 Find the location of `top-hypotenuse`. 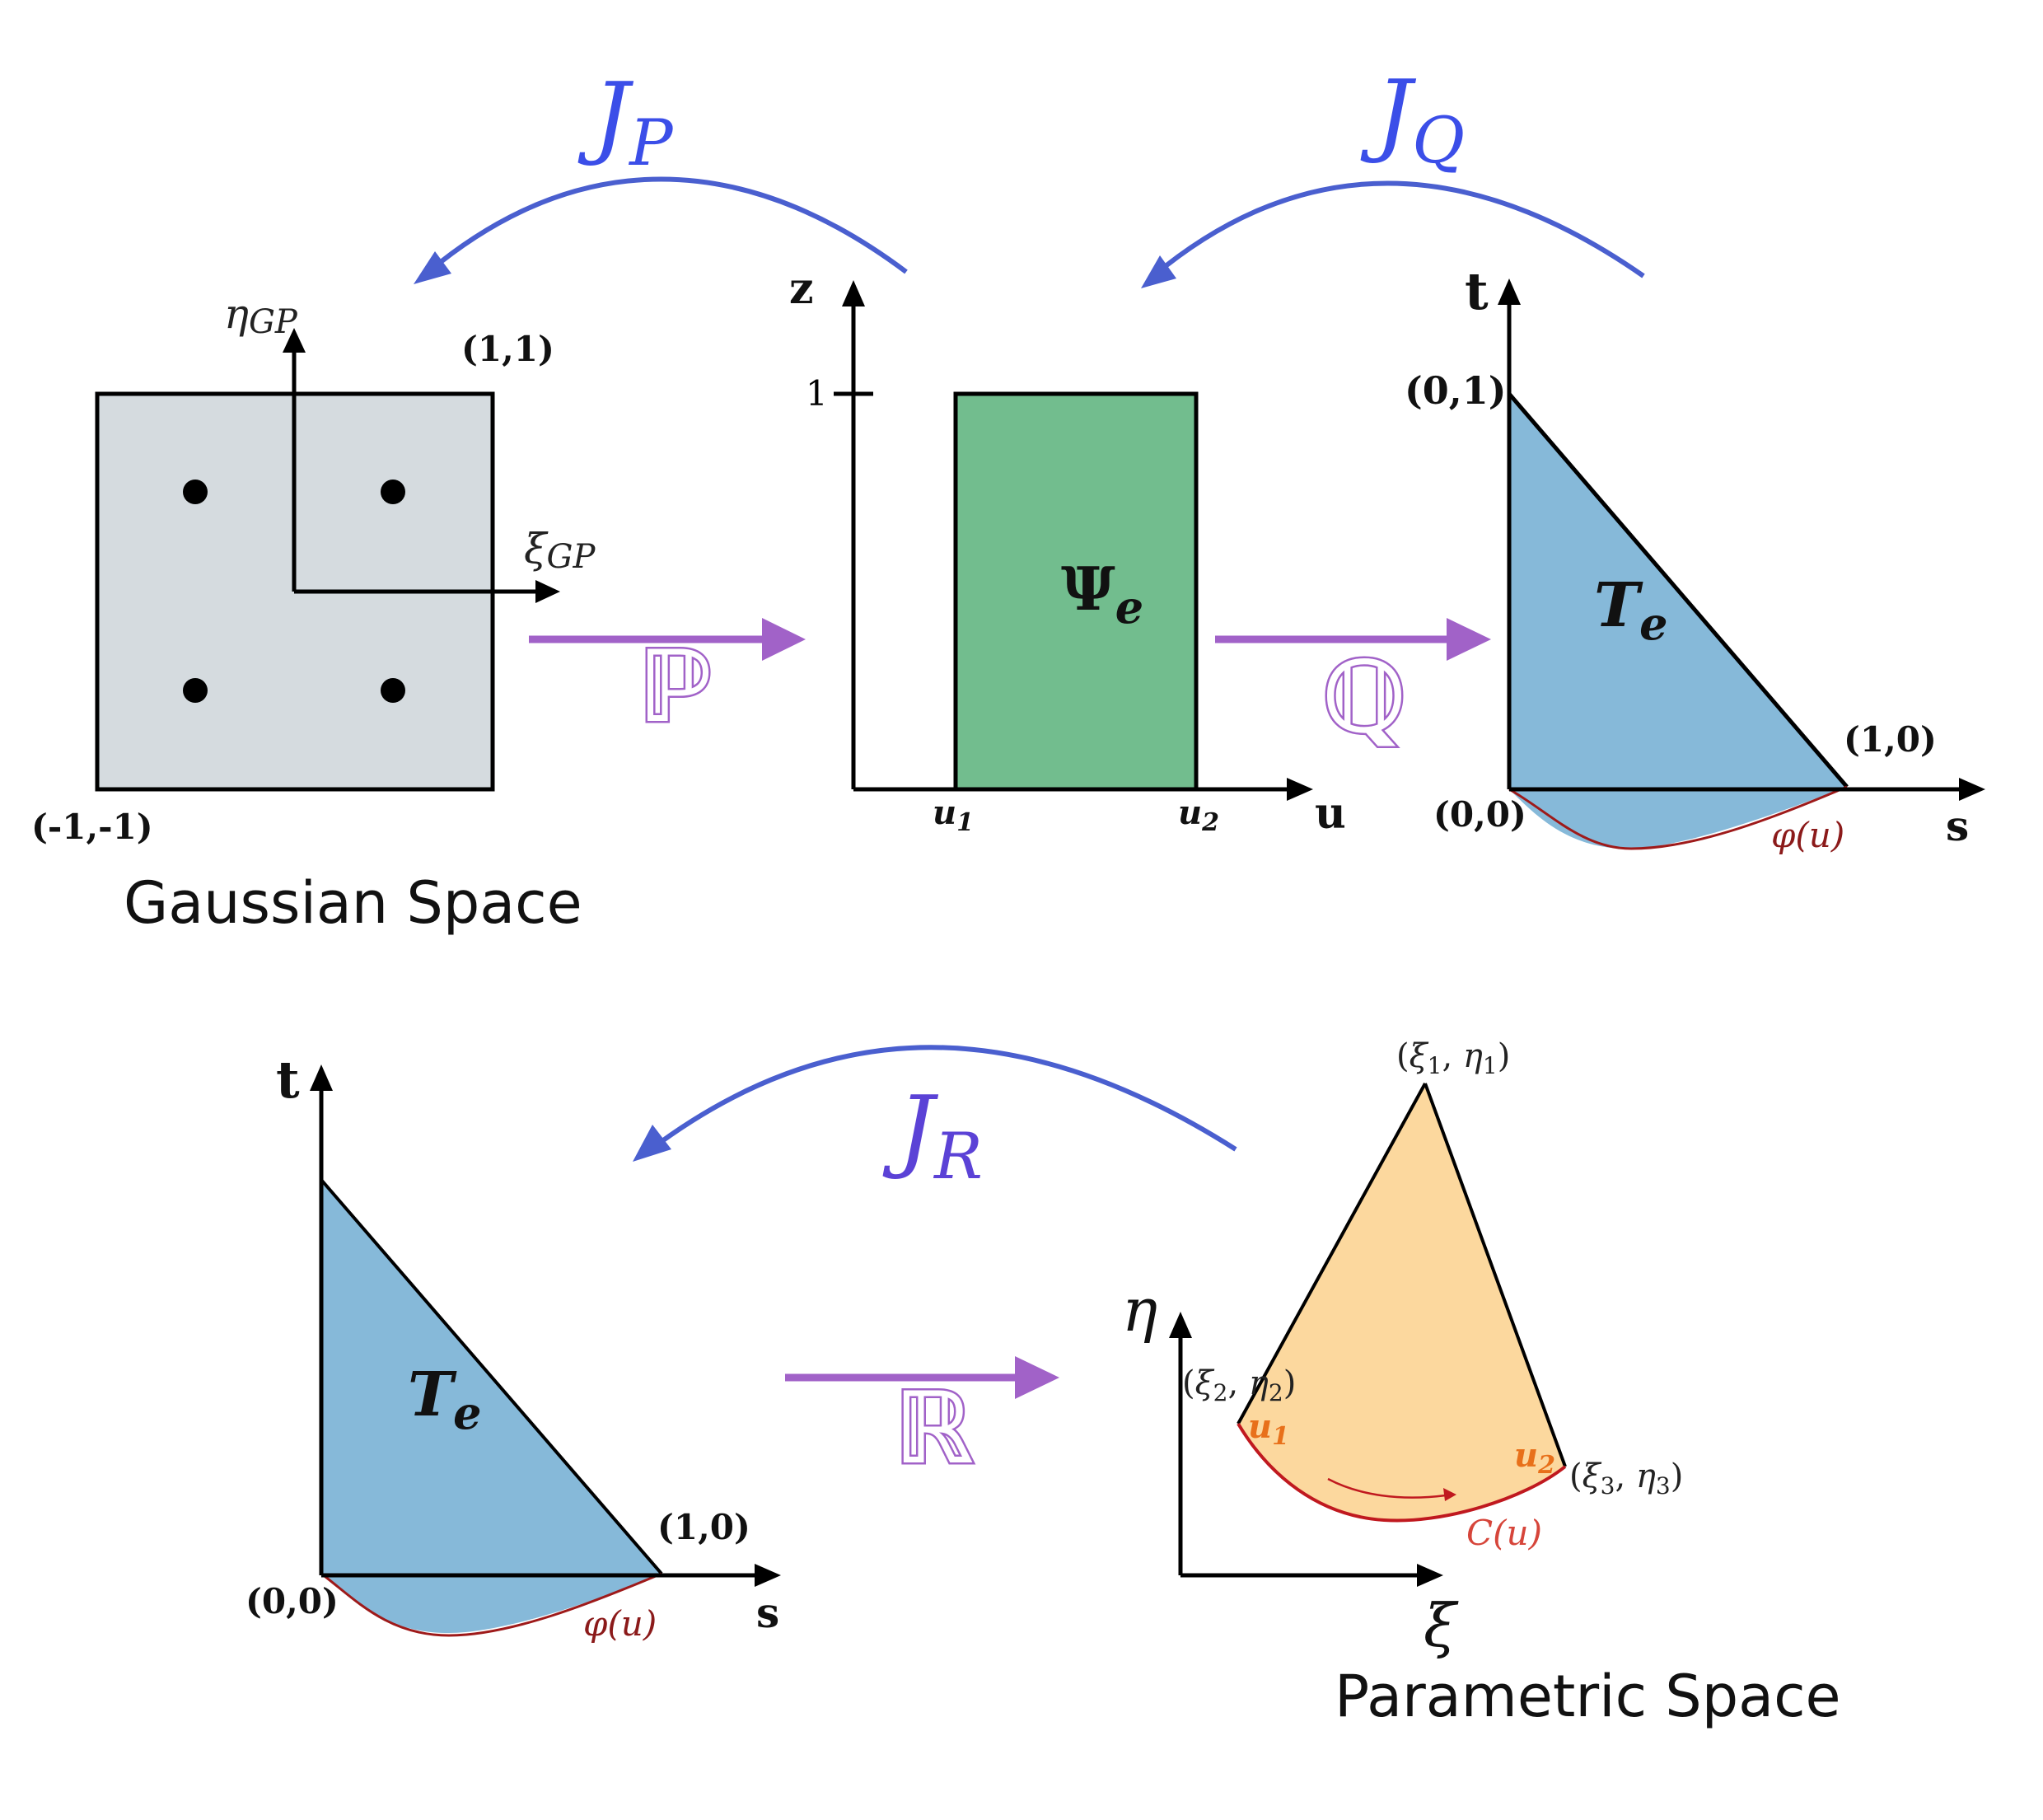

top-hypotenuse is located at coordinates (1678, 590).